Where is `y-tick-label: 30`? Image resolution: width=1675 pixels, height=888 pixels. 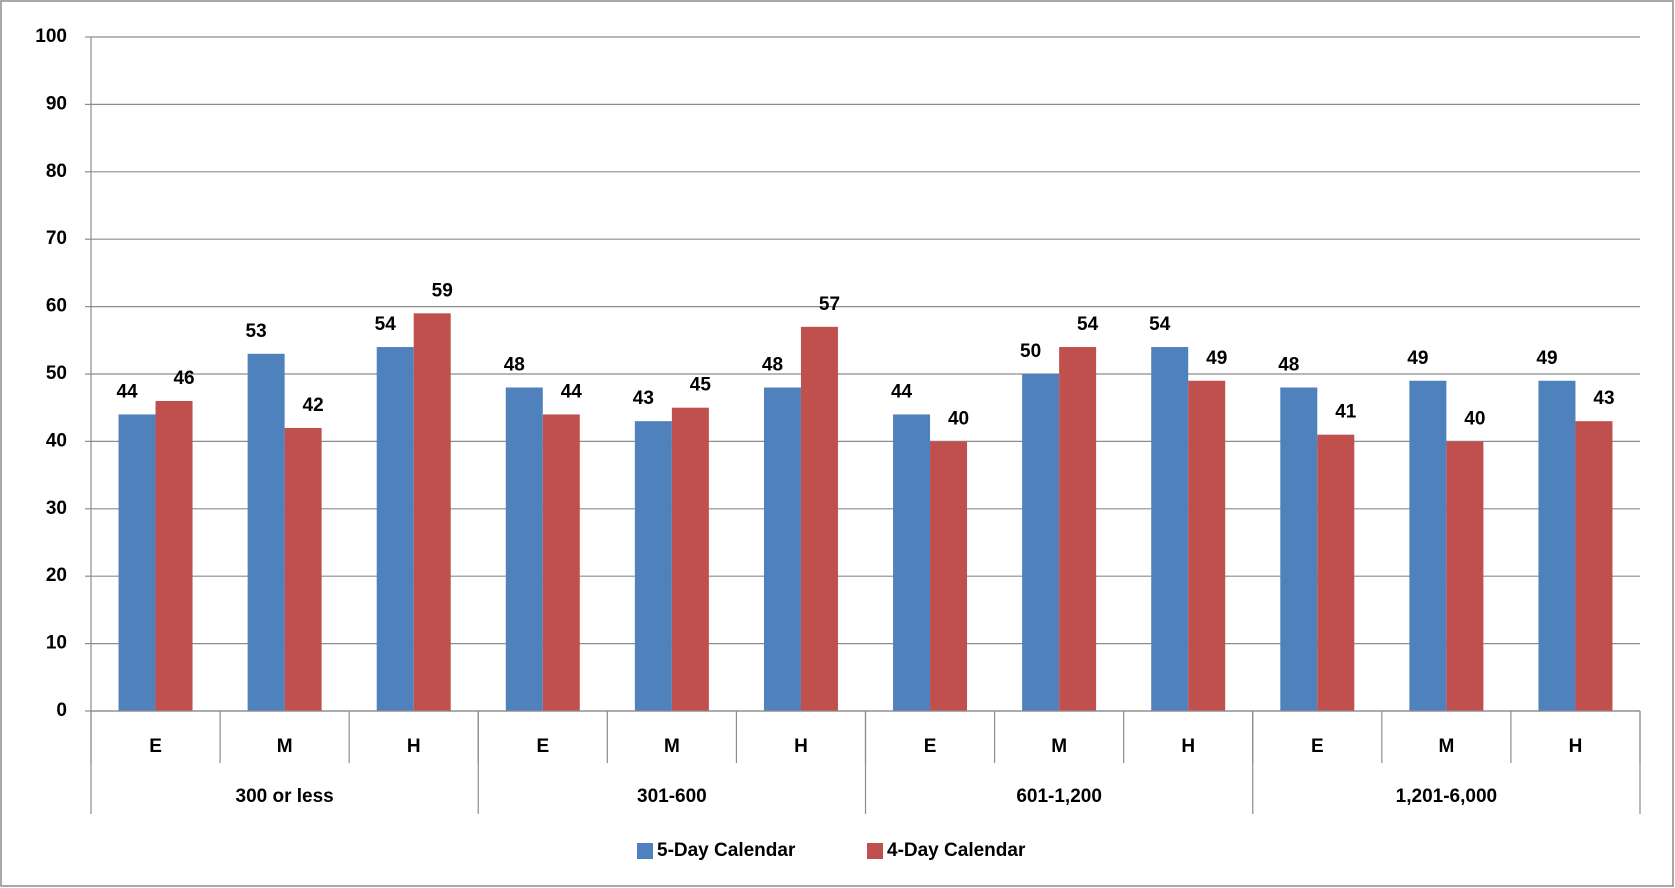
y-tick-label: 30 is located at coordinates (56, 508).